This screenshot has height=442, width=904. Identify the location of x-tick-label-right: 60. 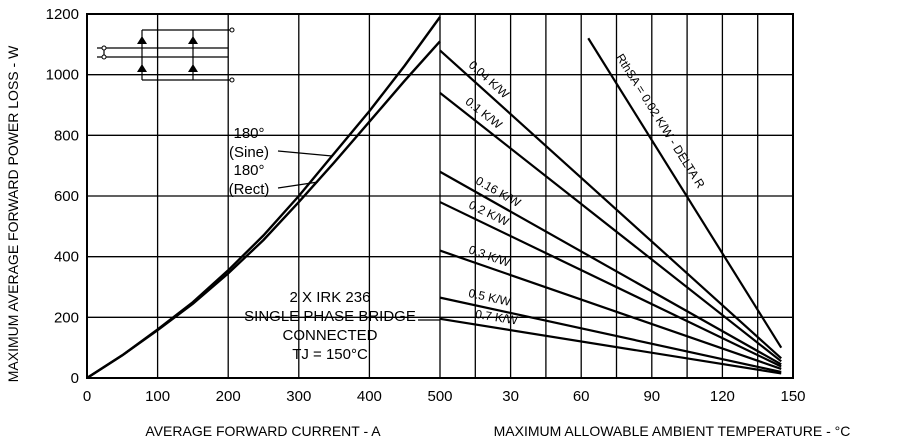
(581, 396).